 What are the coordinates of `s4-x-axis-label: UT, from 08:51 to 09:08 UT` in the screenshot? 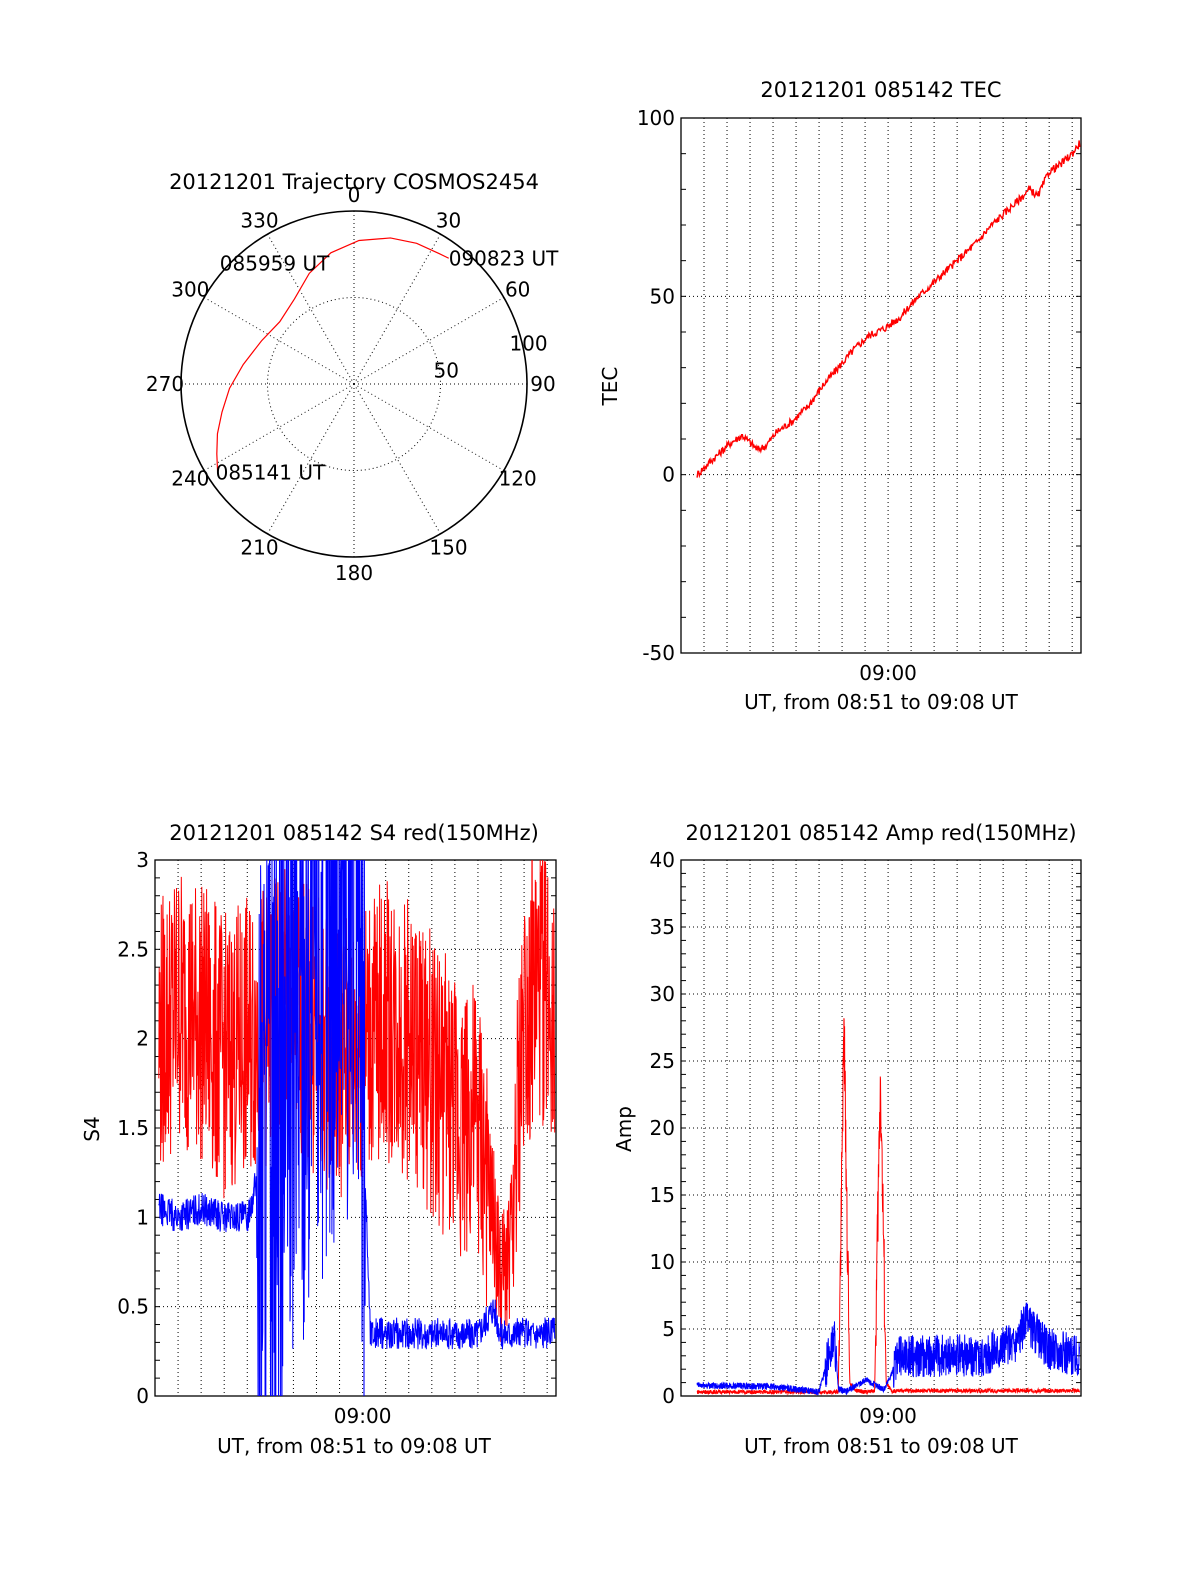 It's located at (354, 1446).